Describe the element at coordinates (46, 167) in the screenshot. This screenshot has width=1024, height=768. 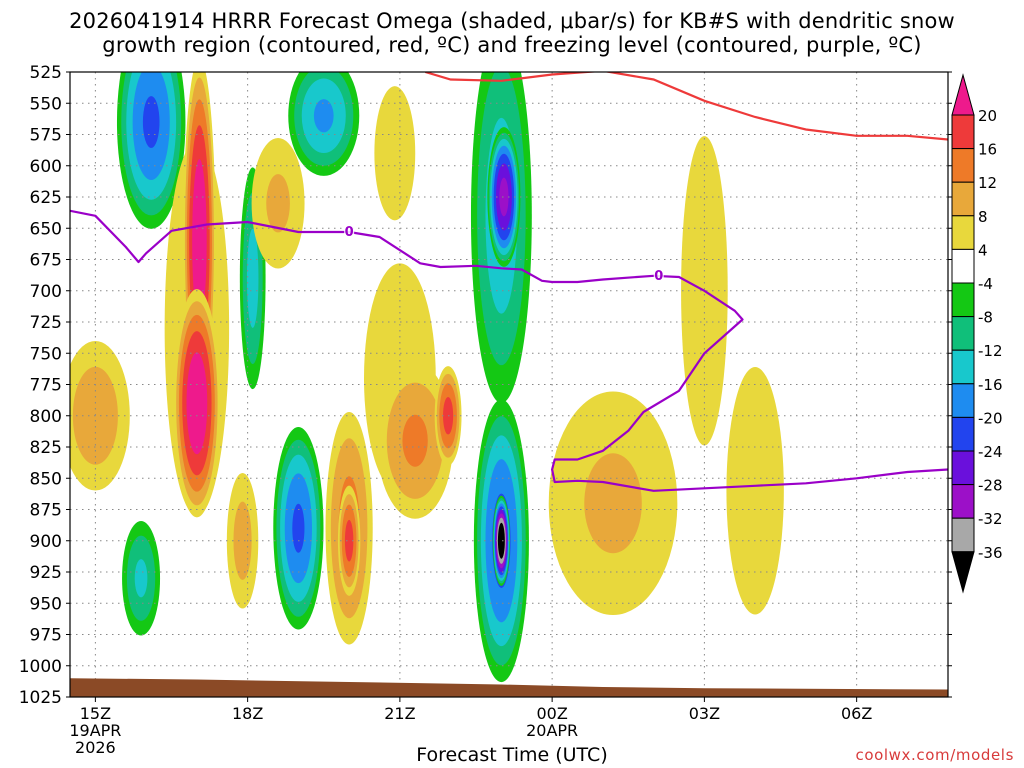
I see `y-tick-label: 600` at that location.